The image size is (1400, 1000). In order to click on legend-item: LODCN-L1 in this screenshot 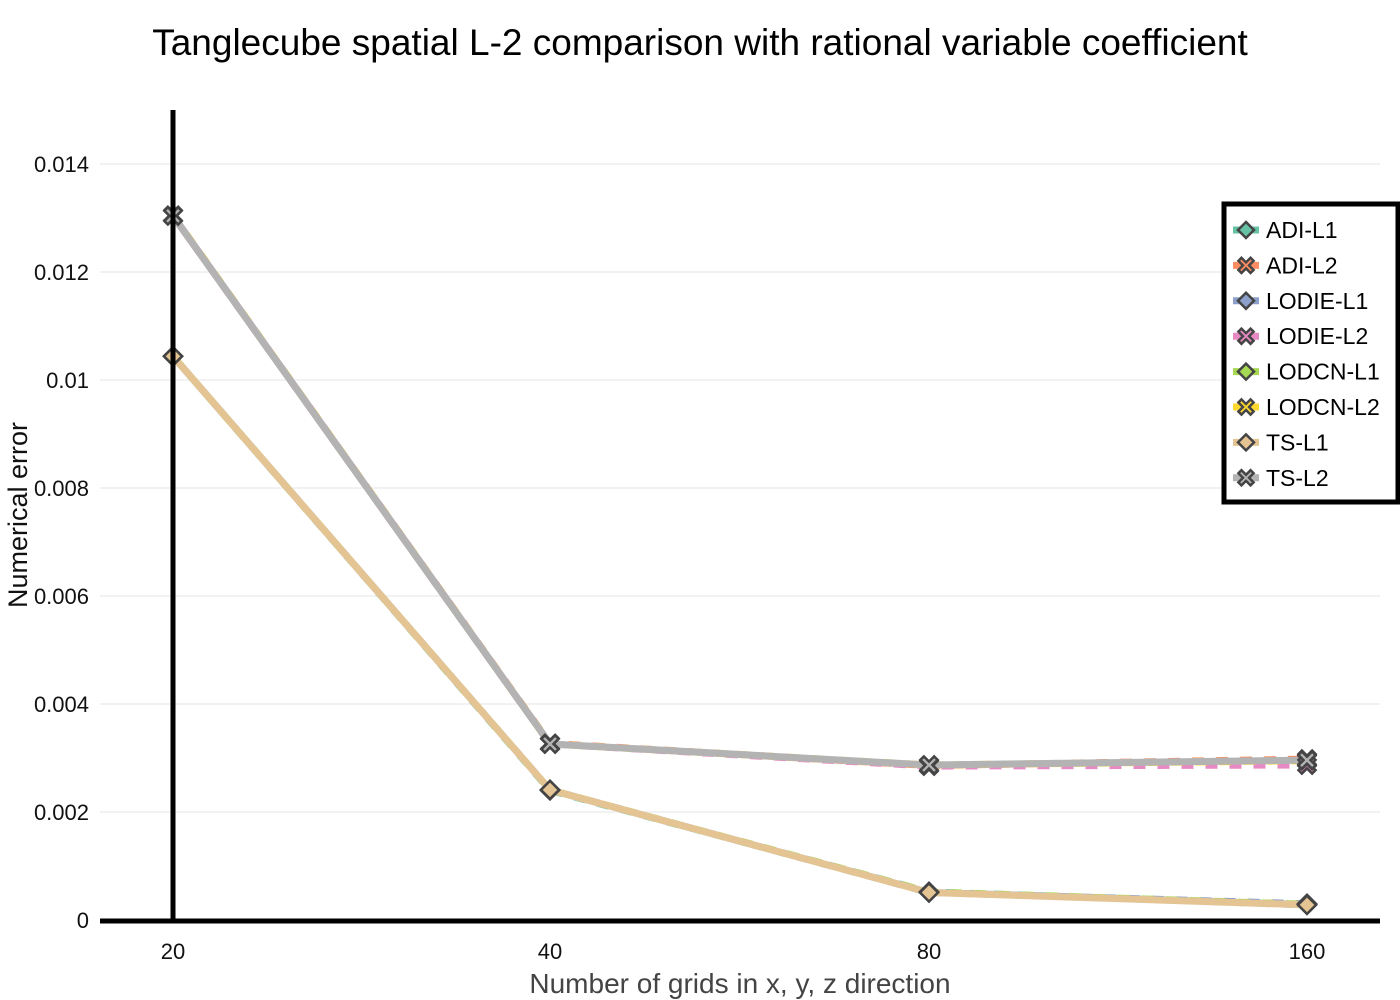, I will do `click(1306, 372)`.